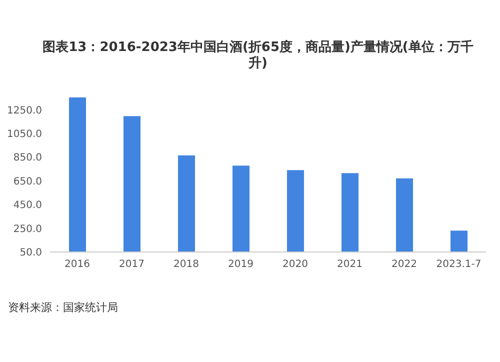  I want to click on x-tick-label: 2017, so click(131, 264).